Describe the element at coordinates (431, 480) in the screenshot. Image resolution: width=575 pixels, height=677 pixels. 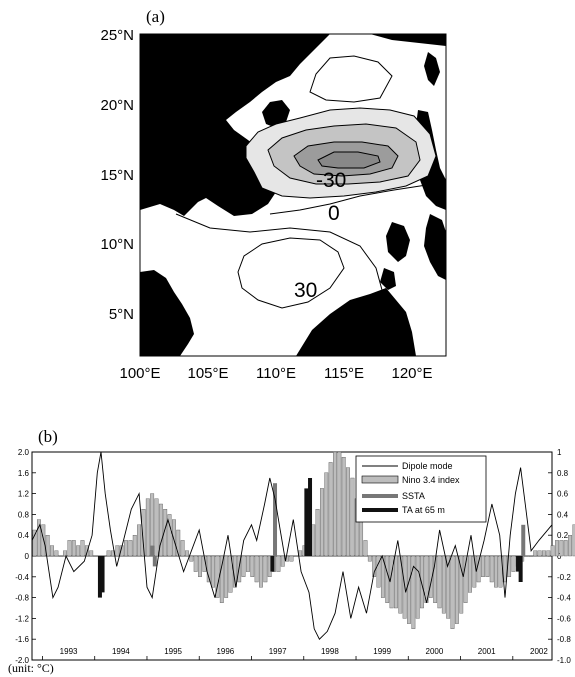
I see `legend-label-nino34: Nino 3.4 index` at that location.